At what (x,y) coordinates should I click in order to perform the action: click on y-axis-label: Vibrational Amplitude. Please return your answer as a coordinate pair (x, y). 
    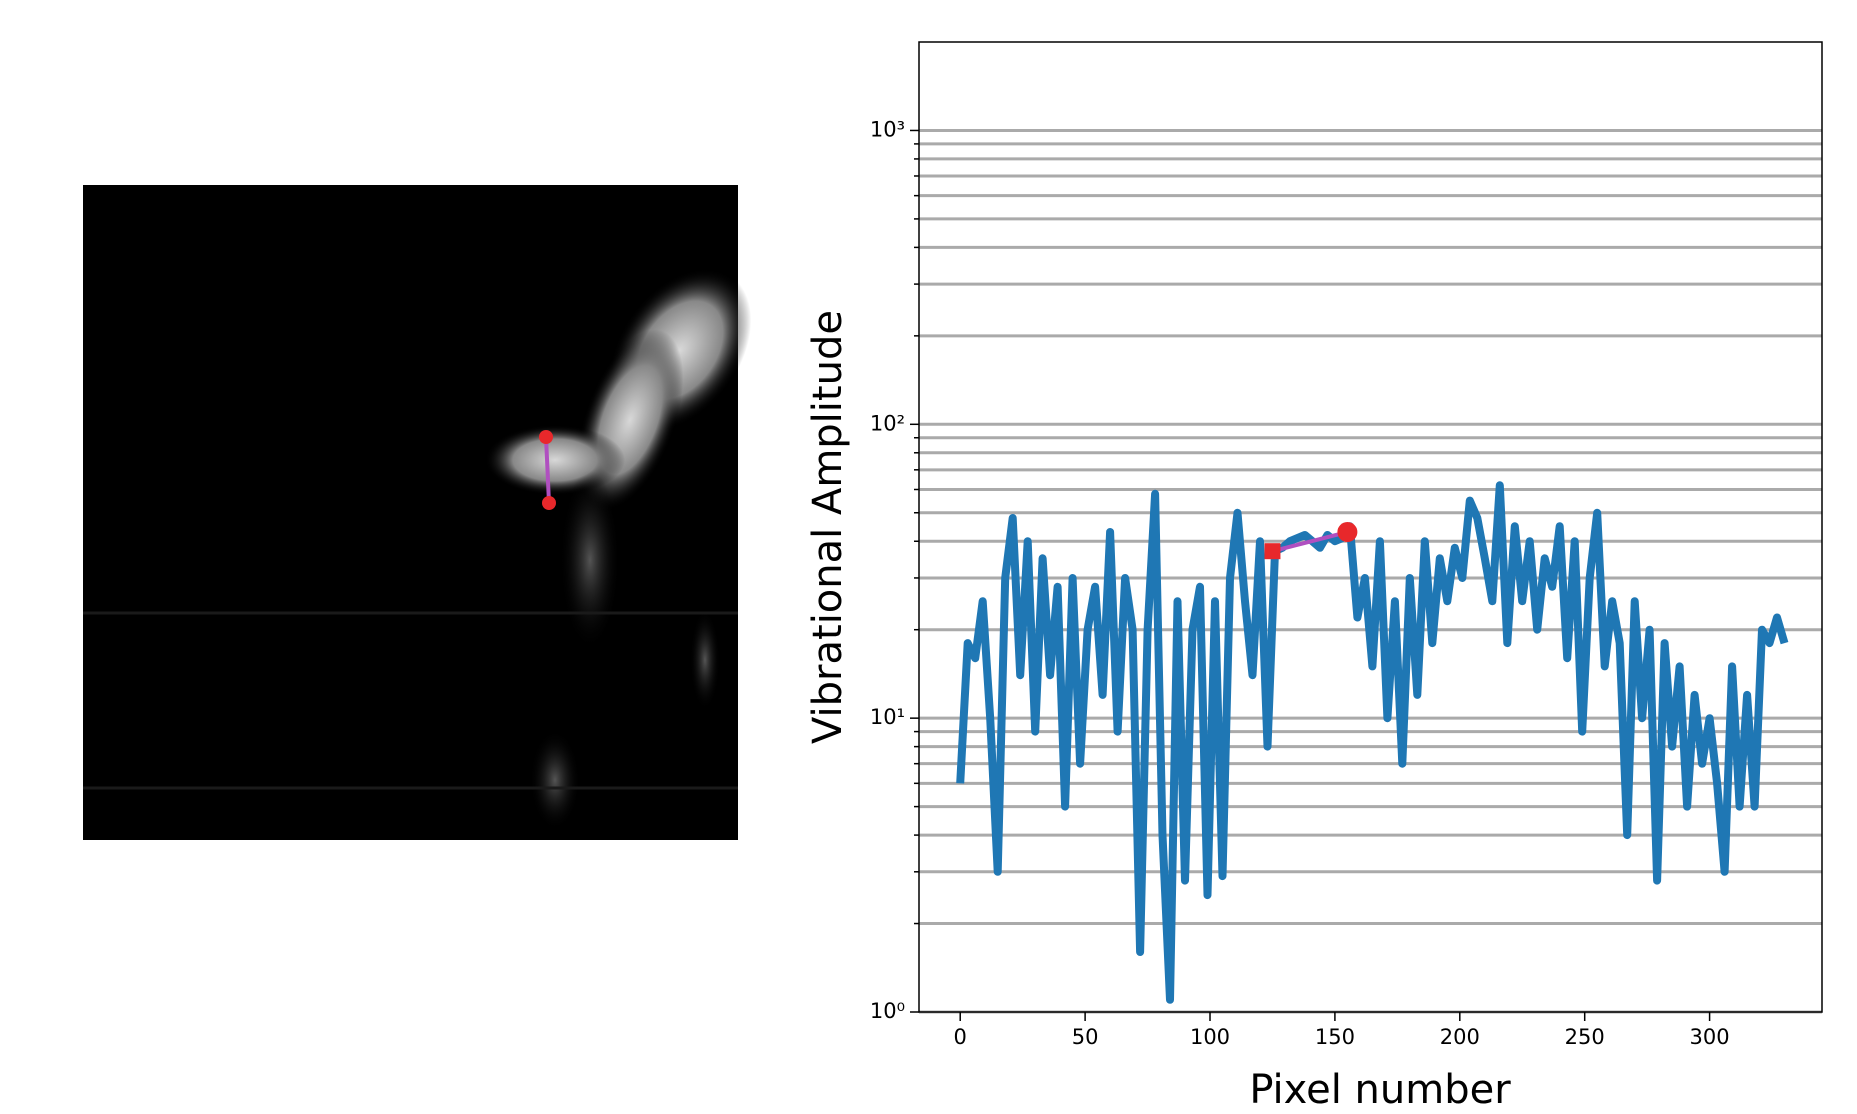
    Looking at the image, I should click on (828, 527).